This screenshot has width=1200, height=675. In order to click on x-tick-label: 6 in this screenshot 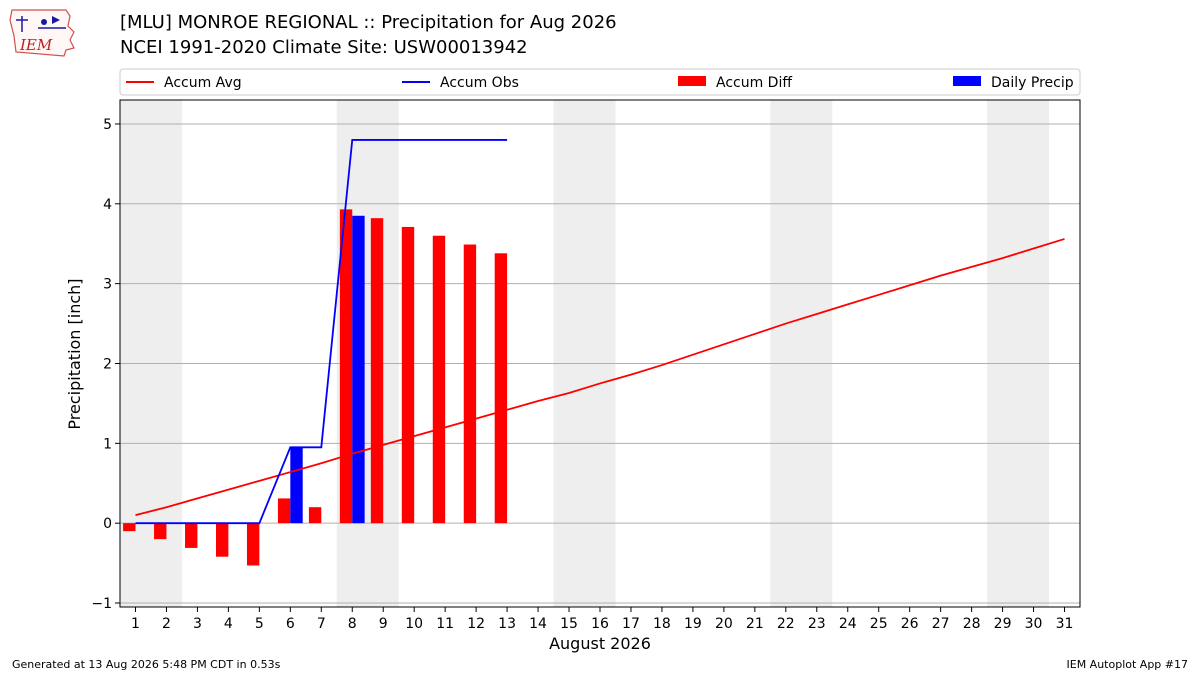, I will do `click(290, 624)`.